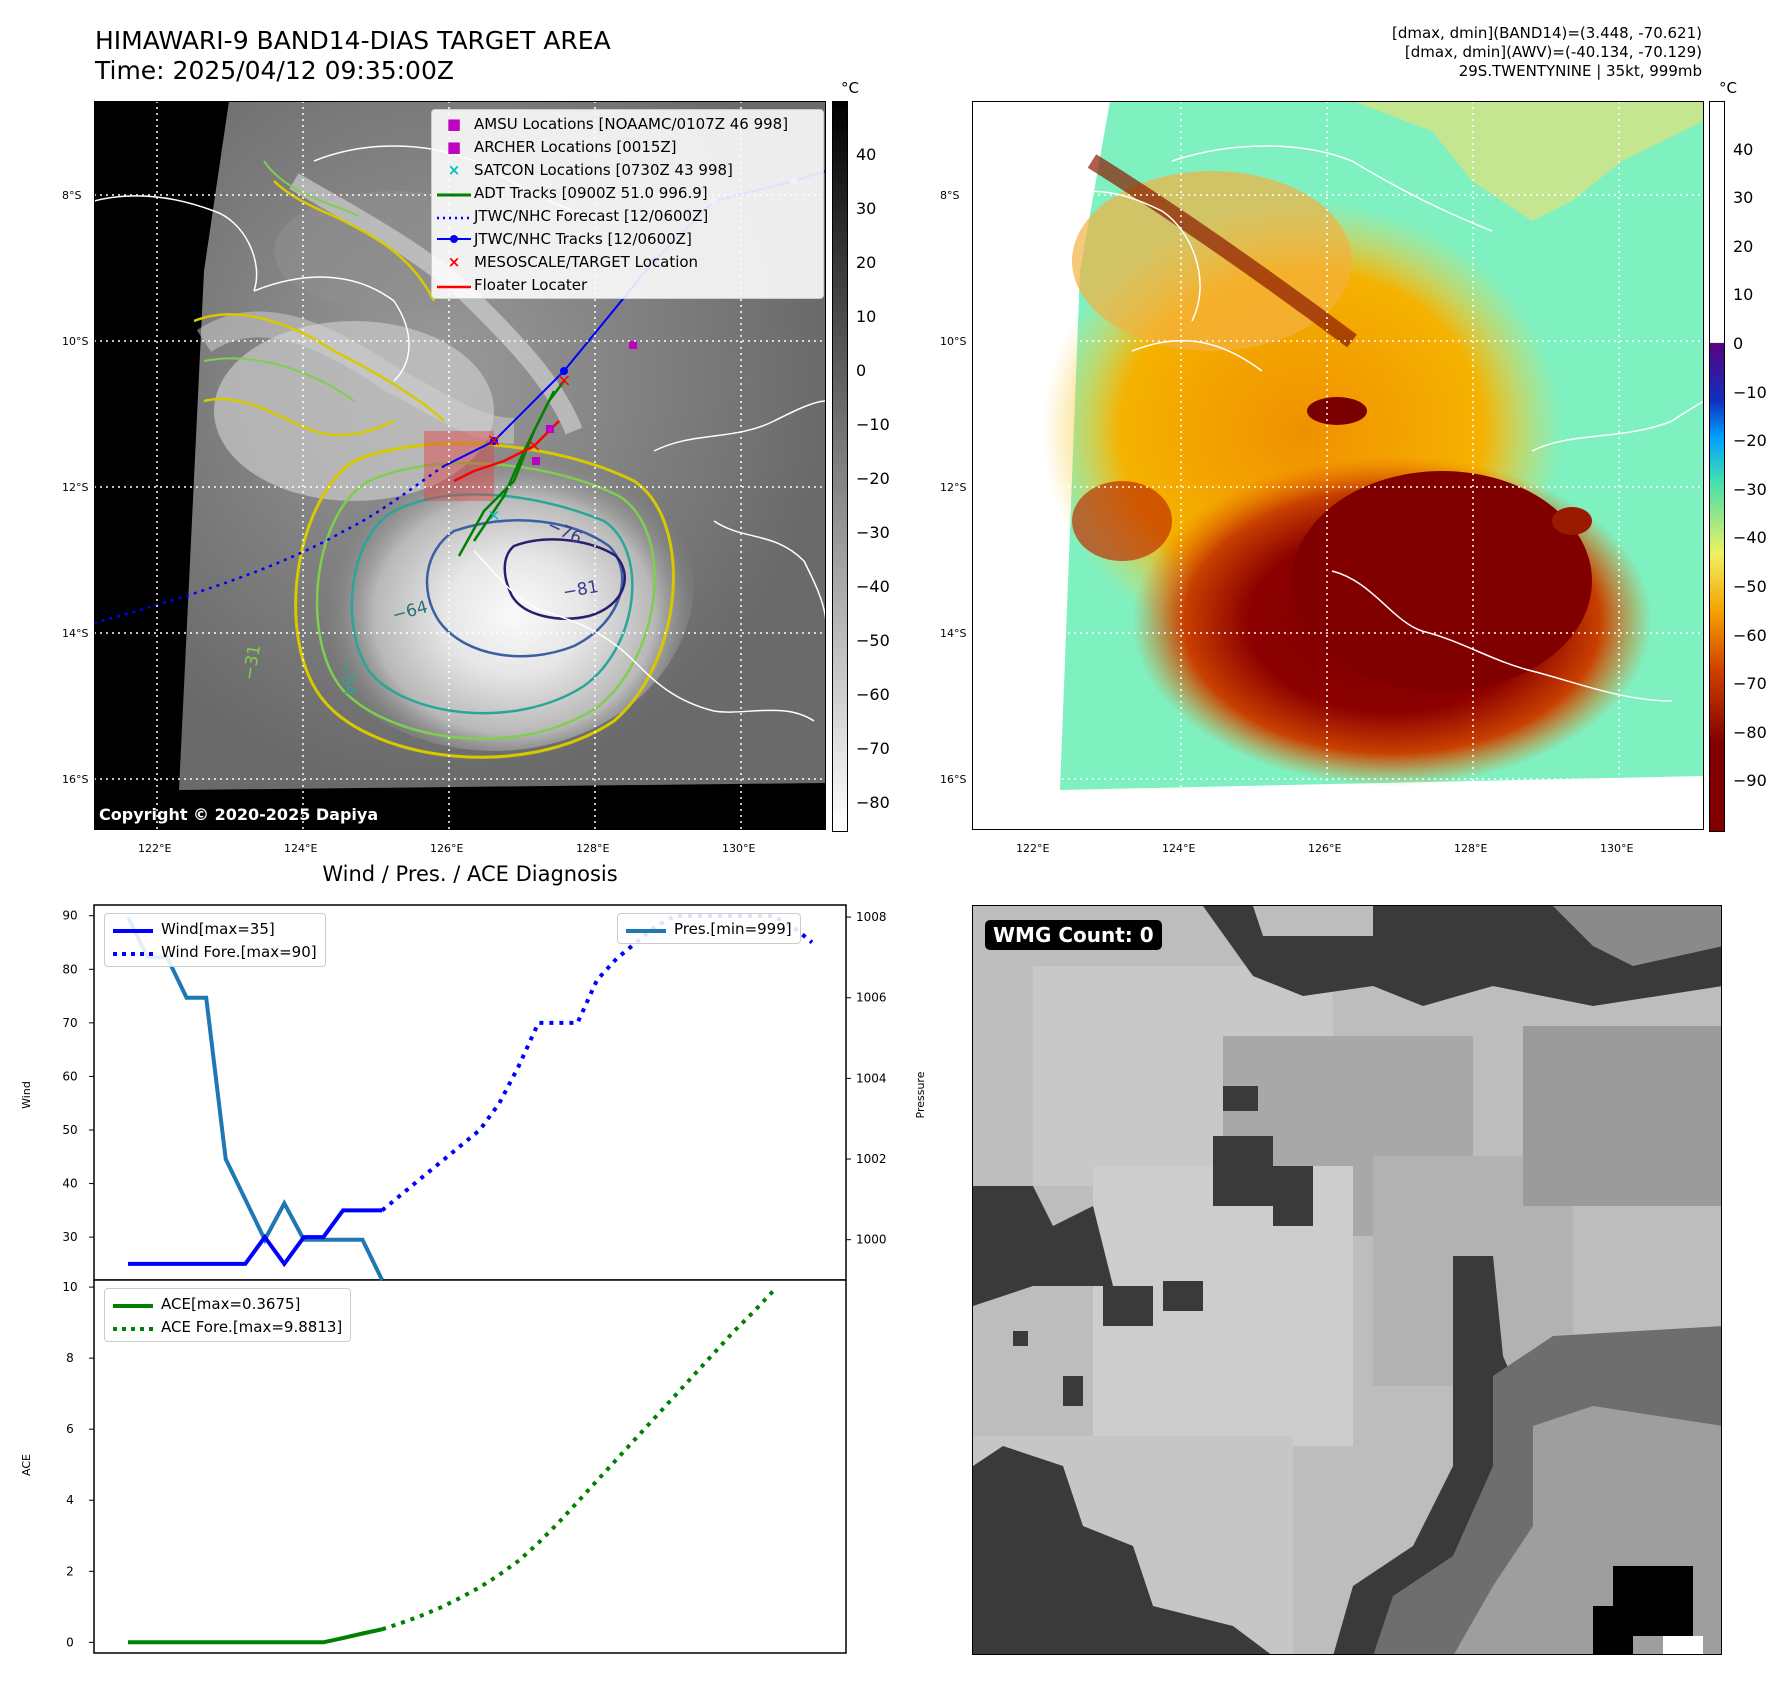 The image size is (1788, 1690). What do you see at coordinates (873, 640) in the screenshot?
I see `colorbar-tick-label: −50` at bounding box center [873, 640].